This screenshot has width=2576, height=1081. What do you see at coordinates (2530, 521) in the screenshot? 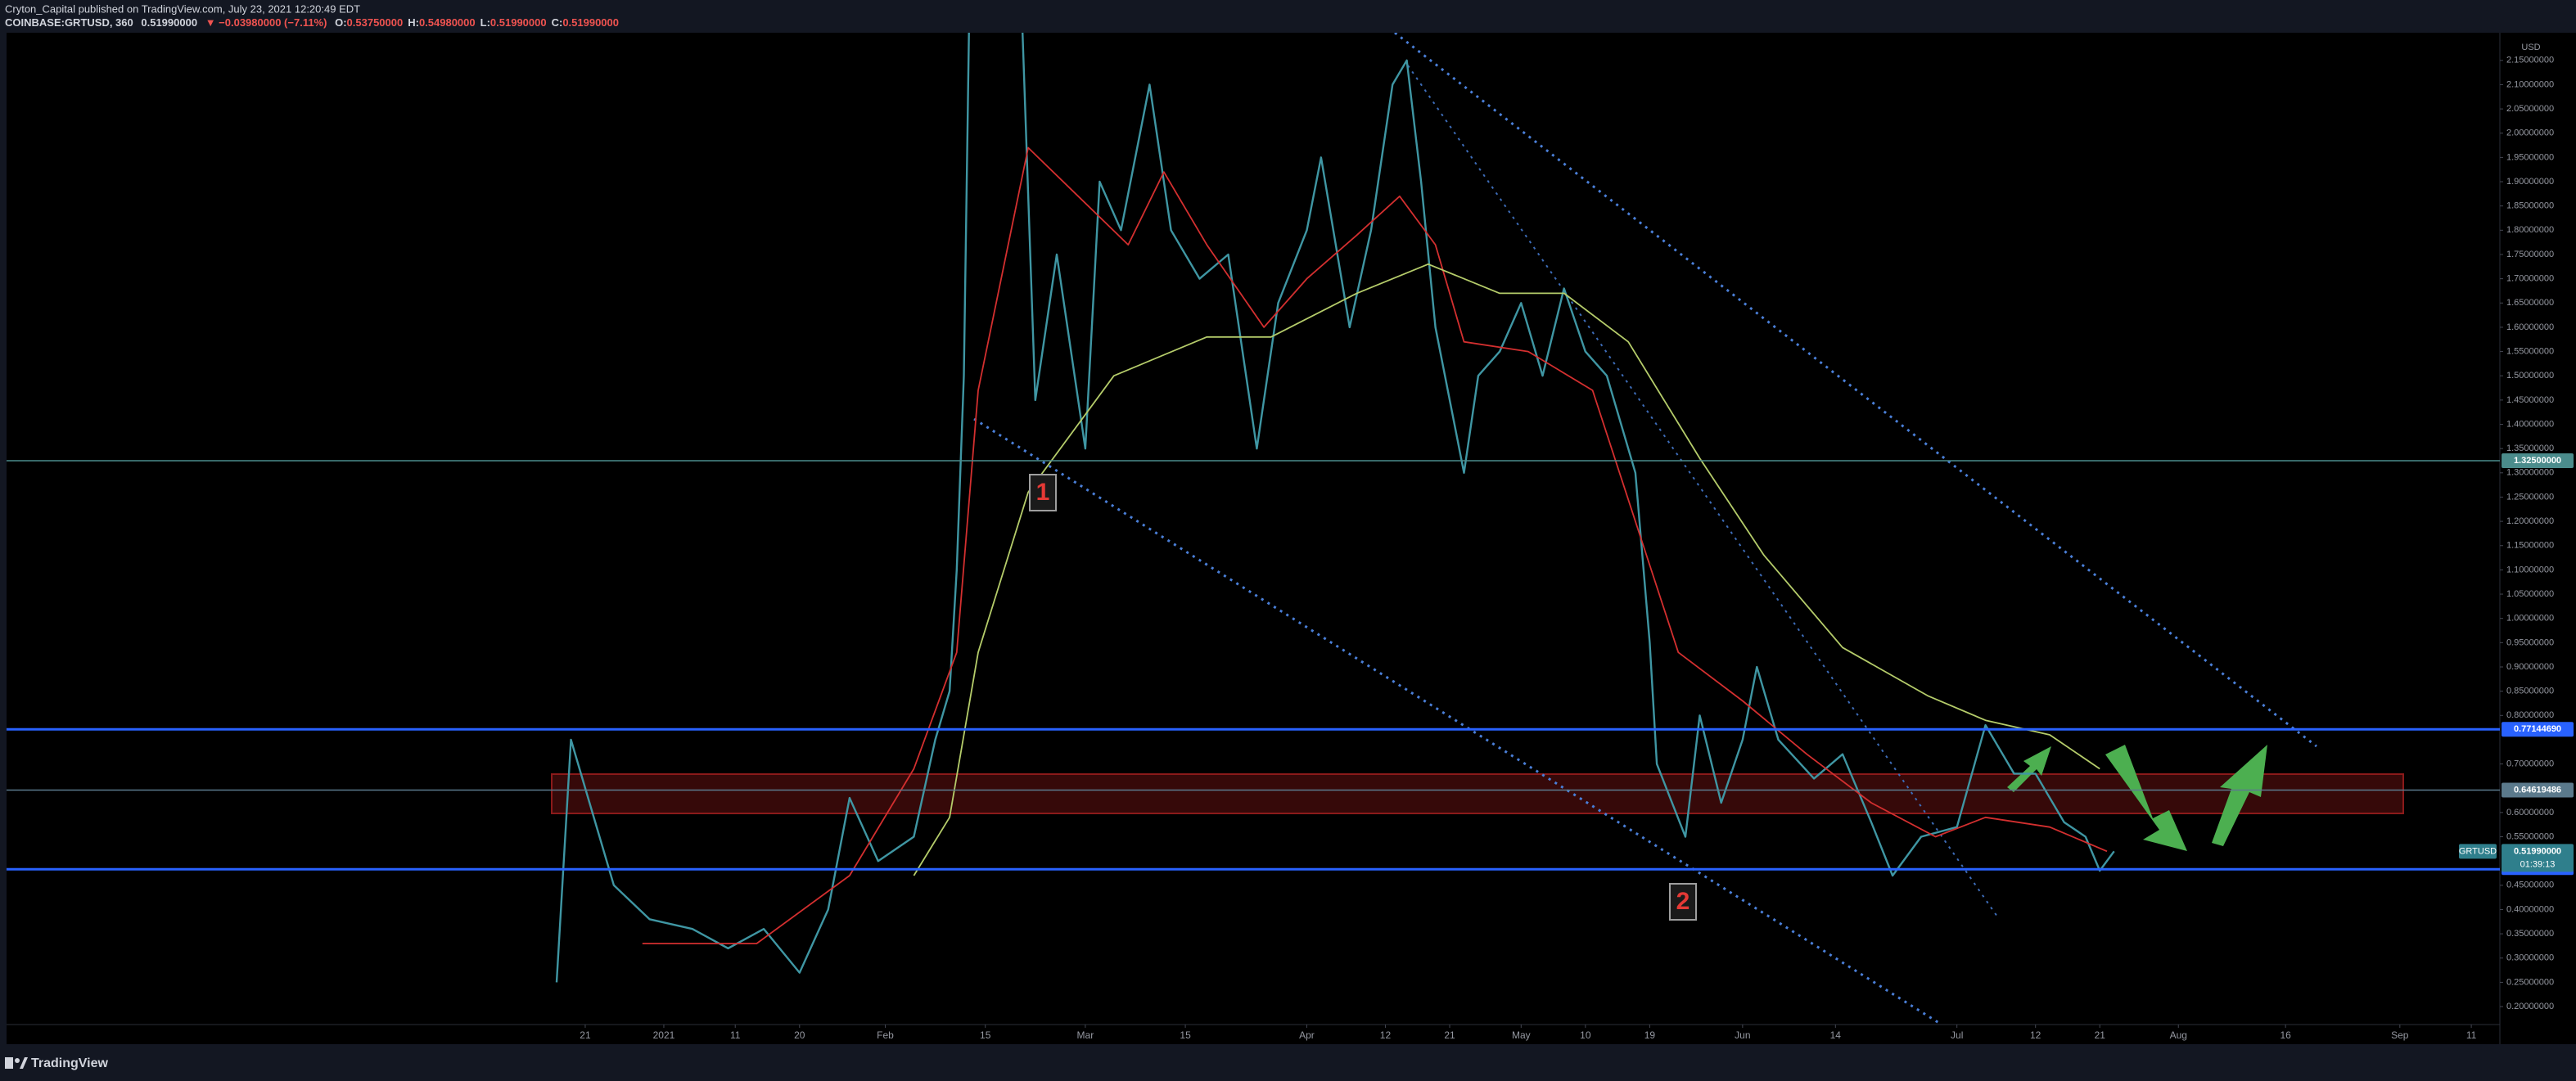
I see `y-tick-label: 1.20000000` at bounding box center [2530, 521].